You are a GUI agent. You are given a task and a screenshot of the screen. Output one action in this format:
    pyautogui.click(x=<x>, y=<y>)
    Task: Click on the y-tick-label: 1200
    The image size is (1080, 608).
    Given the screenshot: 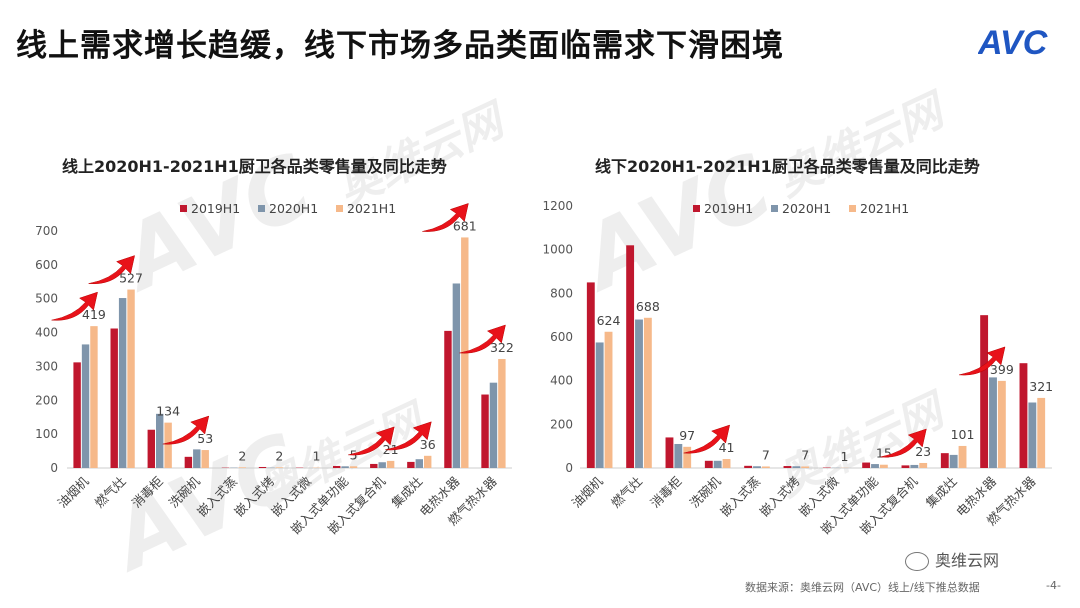 What is the action you would take?
    pyautogui.click(x=557, y=206)
    